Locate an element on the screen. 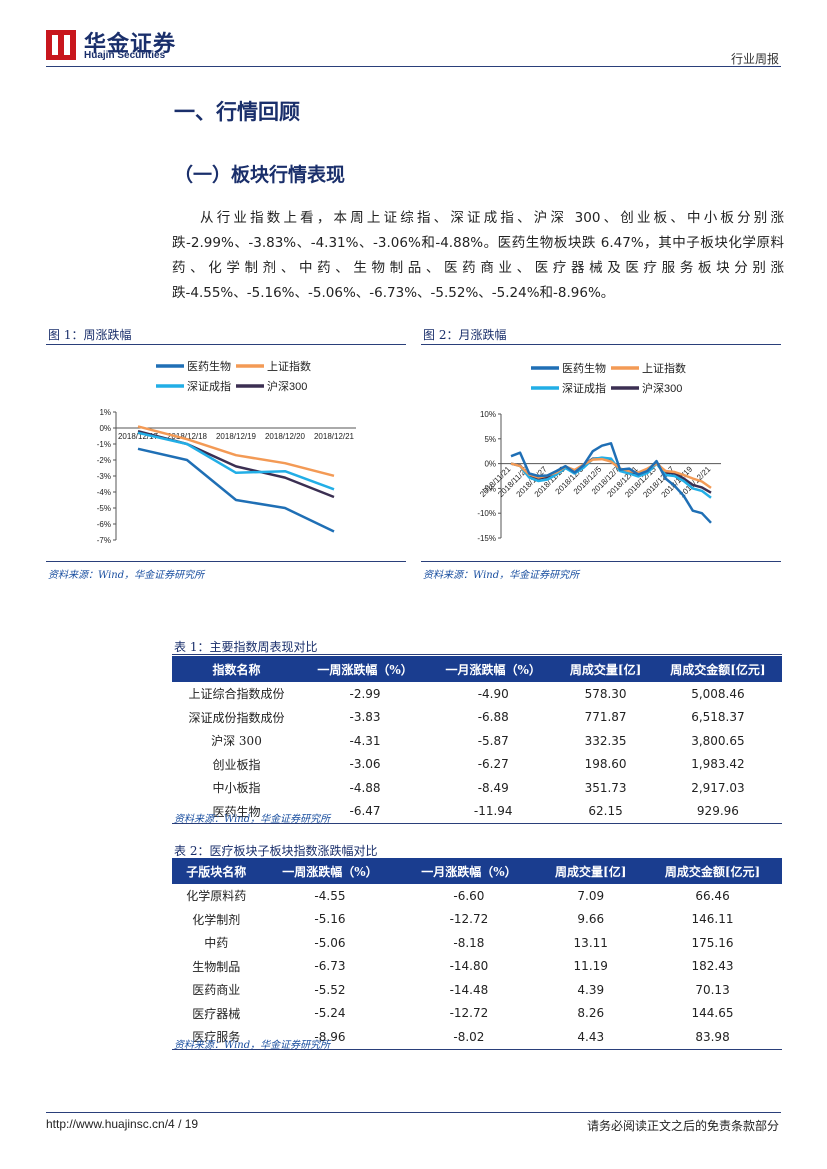  figure1-bottom-rule is located at coordinates (226, 561).